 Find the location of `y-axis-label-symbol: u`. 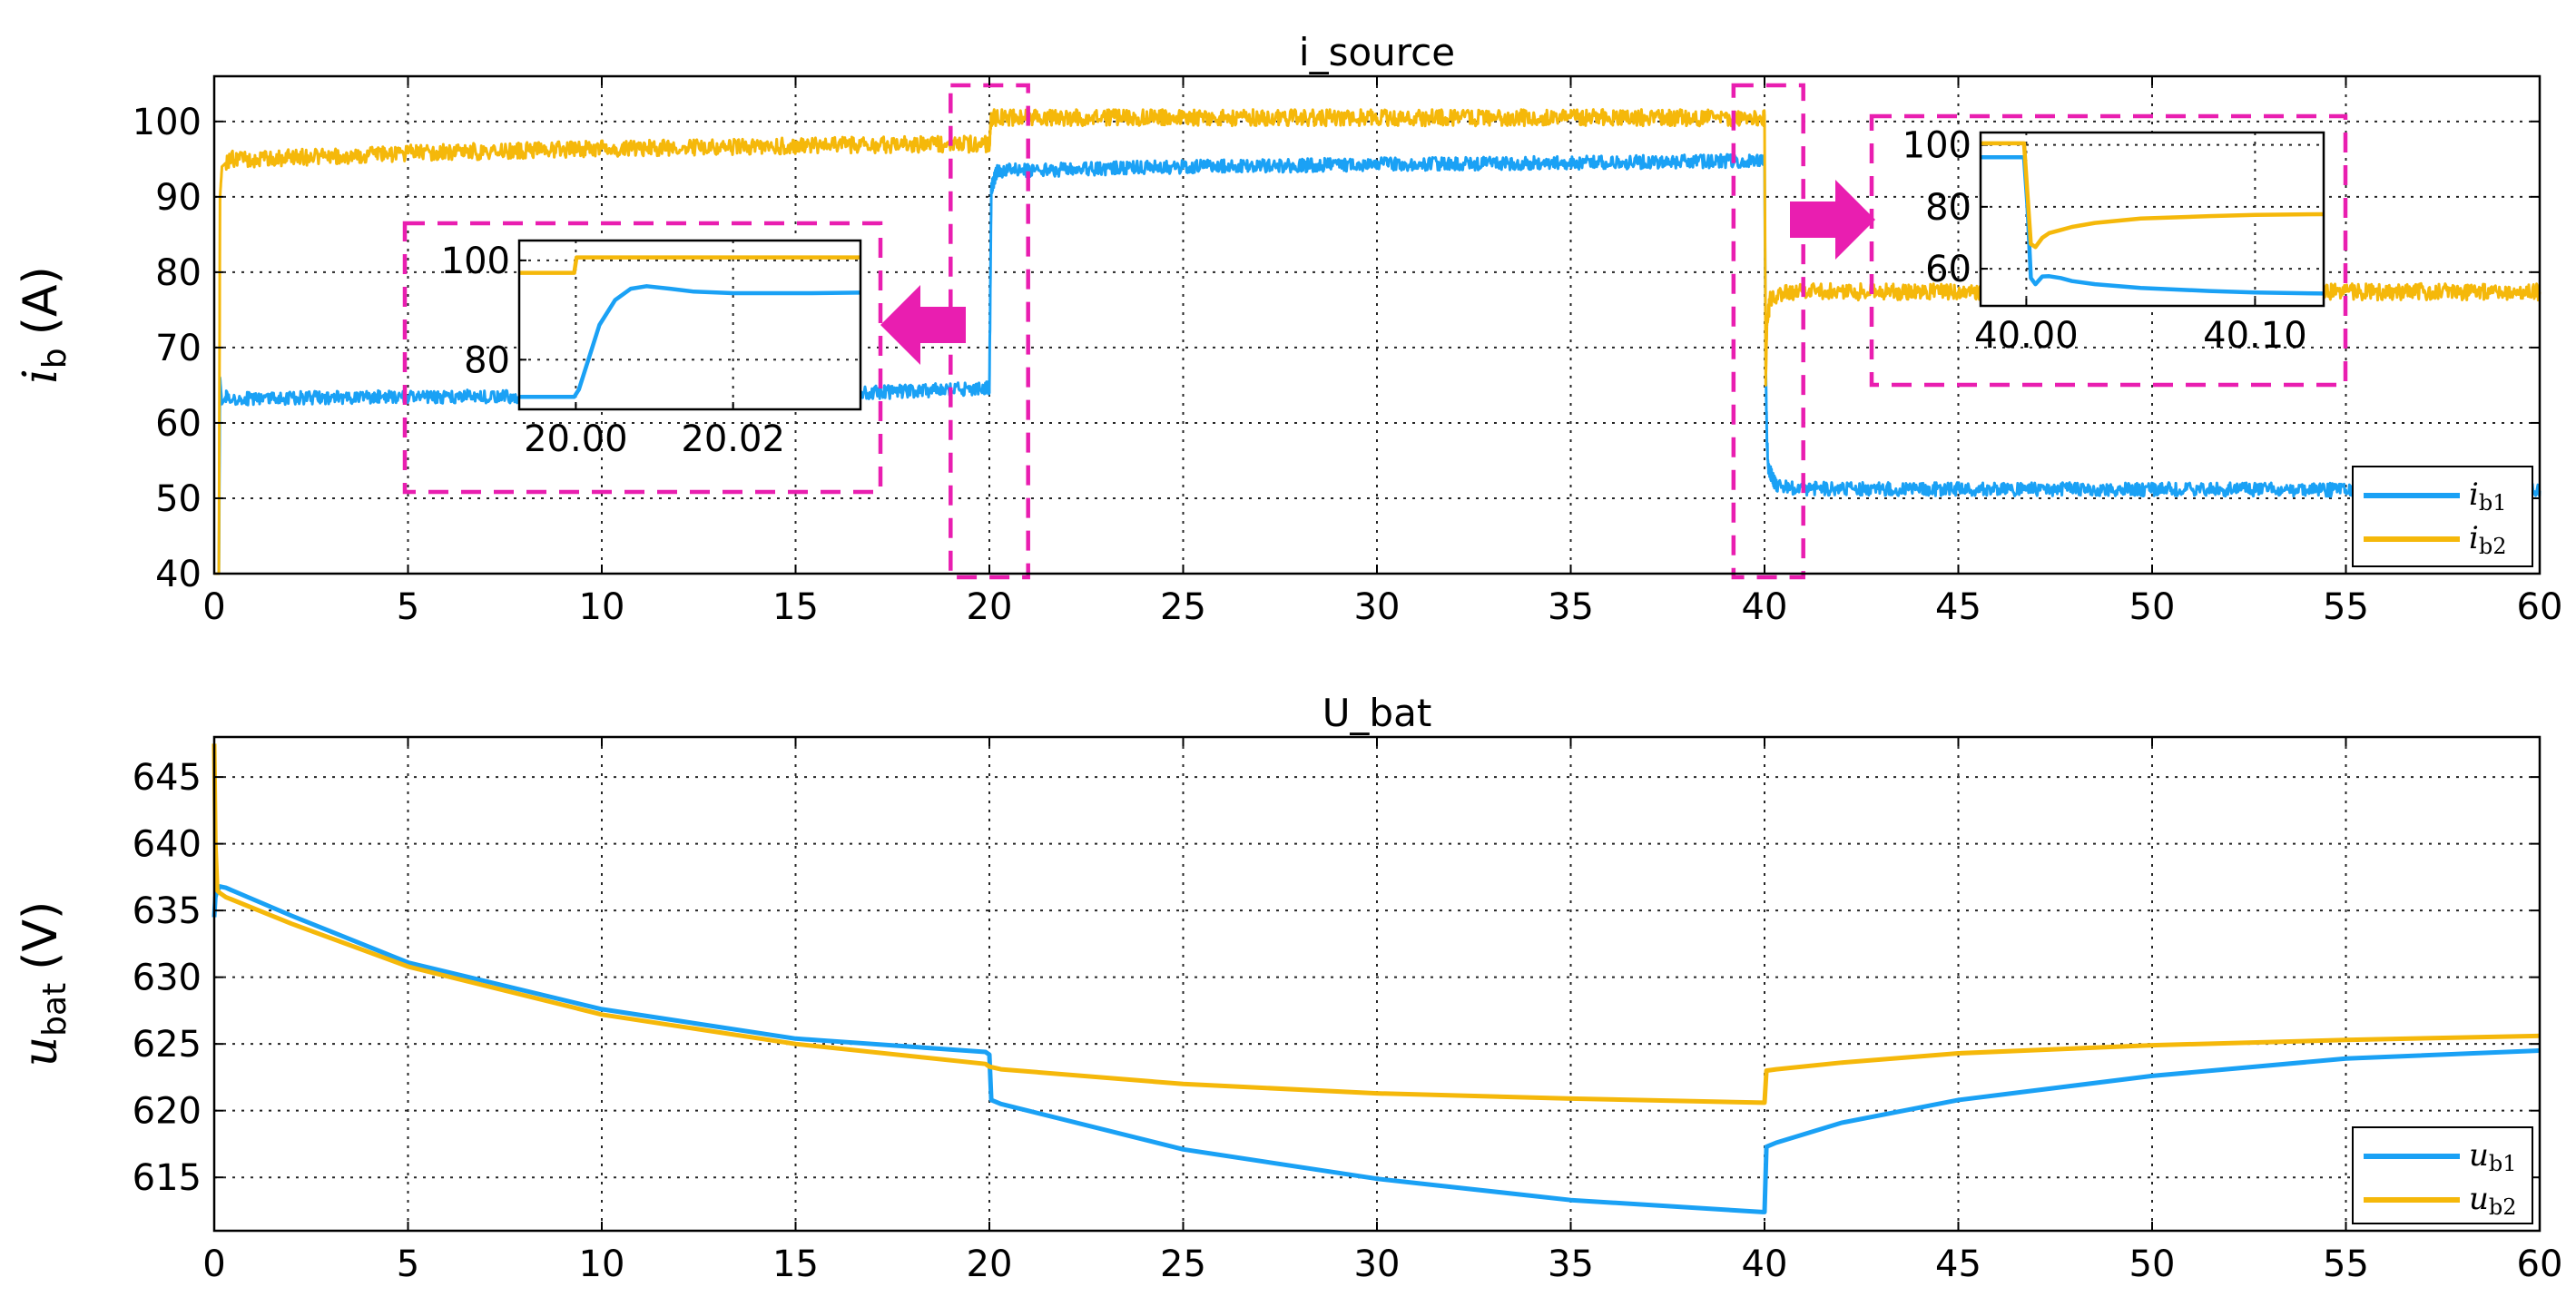

y-axis-label-symbol: u is located at coordinates (41, 1052).